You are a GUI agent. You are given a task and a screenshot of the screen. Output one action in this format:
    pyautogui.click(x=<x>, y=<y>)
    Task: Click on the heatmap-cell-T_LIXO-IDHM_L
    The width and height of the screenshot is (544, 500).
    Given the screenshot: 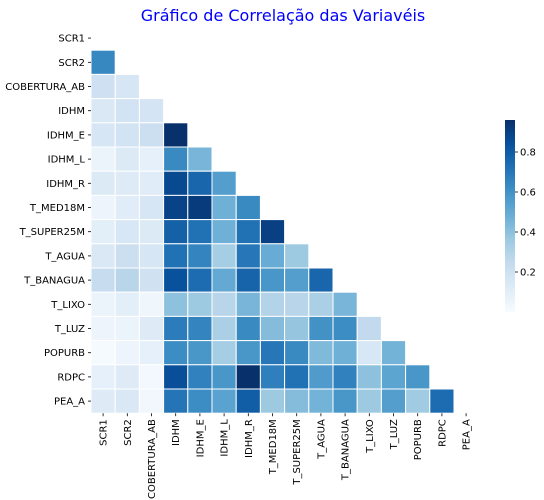 What is the action you would take?
    pyautogui.click(x=224, y=304)
    